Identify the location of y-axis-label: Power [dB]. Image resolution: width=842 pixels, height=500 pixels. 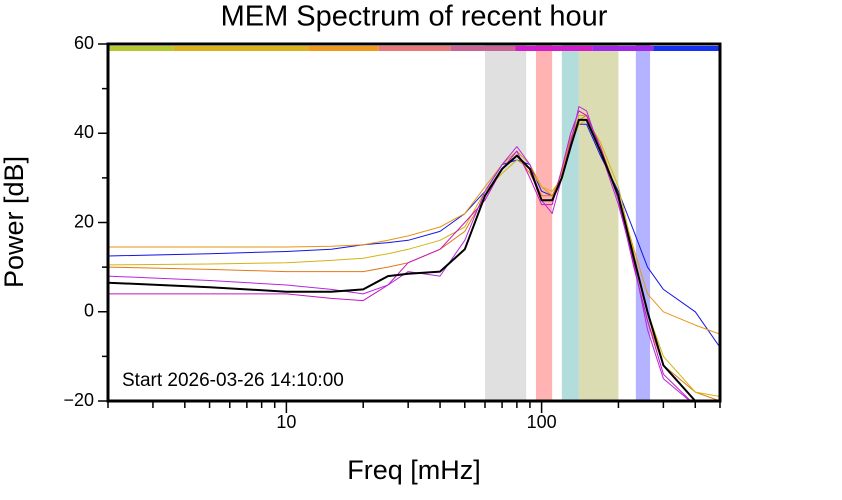
(14, 222).